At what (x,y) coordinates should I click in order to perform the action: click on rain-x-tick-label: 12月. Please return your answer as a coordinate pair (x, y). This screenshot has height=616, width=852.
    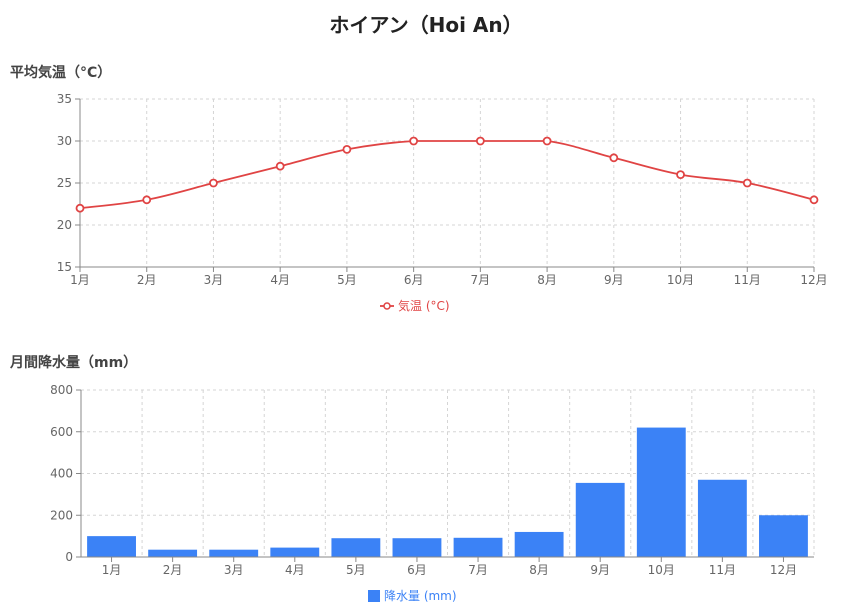
    Looking at the image, I should click on (783, 570).